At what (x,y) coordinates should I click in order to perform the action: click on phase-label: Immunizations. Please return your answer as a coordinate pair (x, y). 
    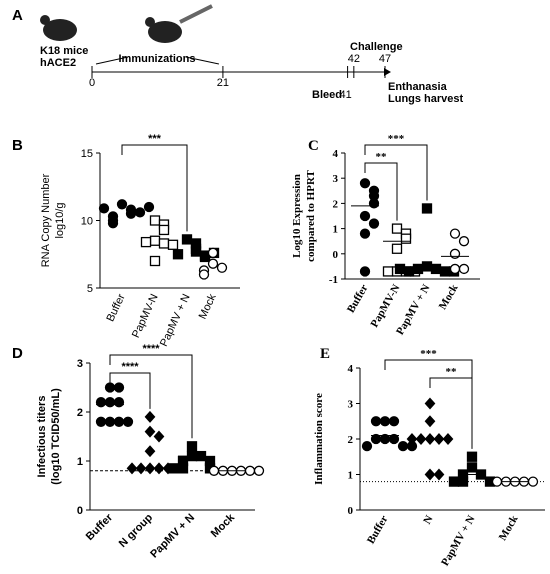
    Looking at the image, I should click on (156, 59).